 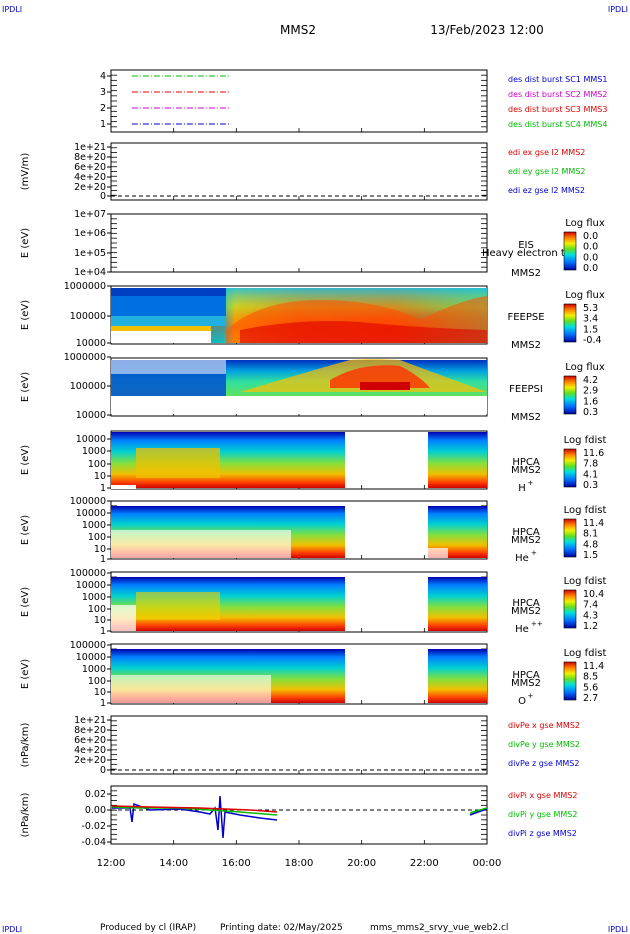 What do you see at coordinates (590, 534) in the screenshot?
I see `colorbar-tick: 8.1` at bounding box center [590, 534].